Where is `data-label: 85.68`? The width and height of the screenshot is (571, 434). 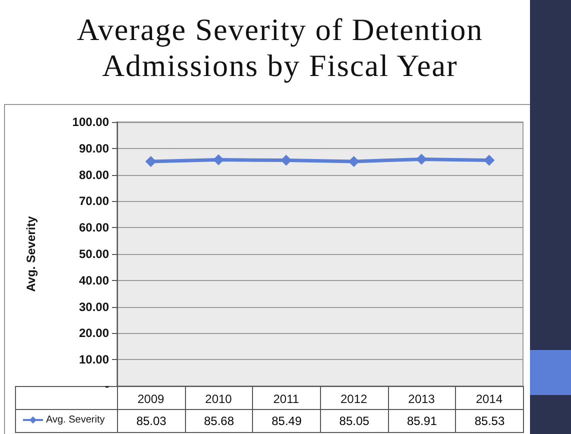 data-label: 85.68 is located at coordinates (219, 421).